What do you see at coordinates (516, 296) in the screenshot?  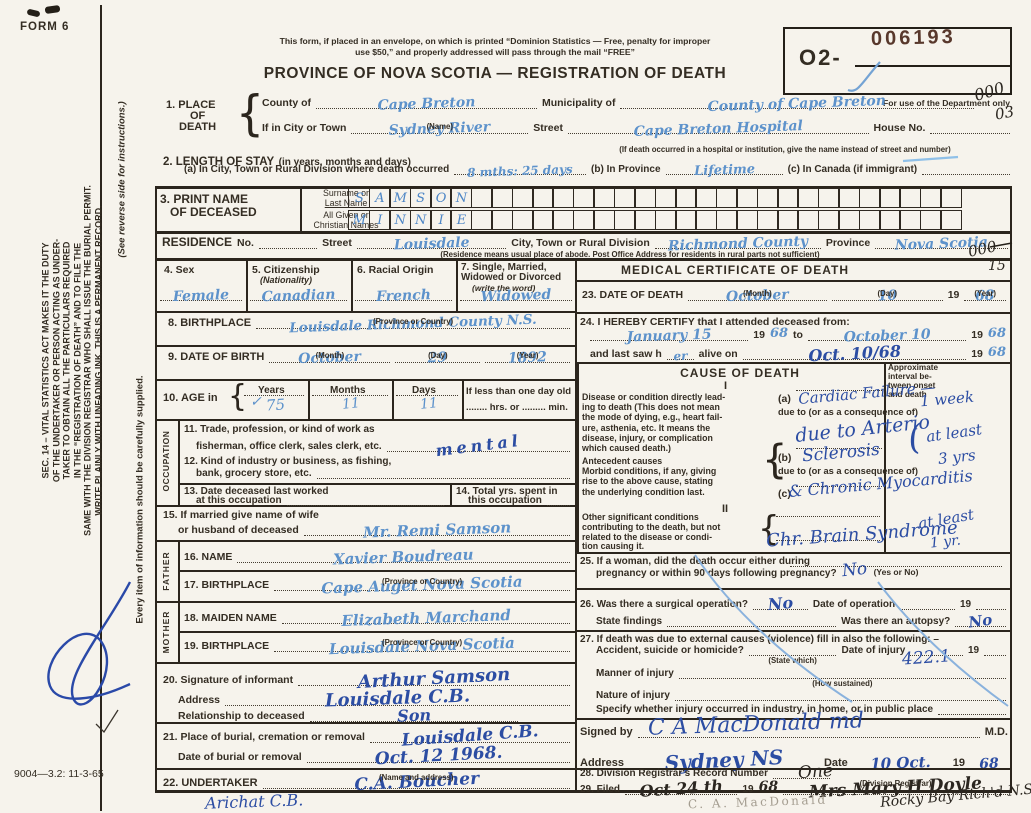 I see `marital-field: Widowed` at bounding box center [516, 296].